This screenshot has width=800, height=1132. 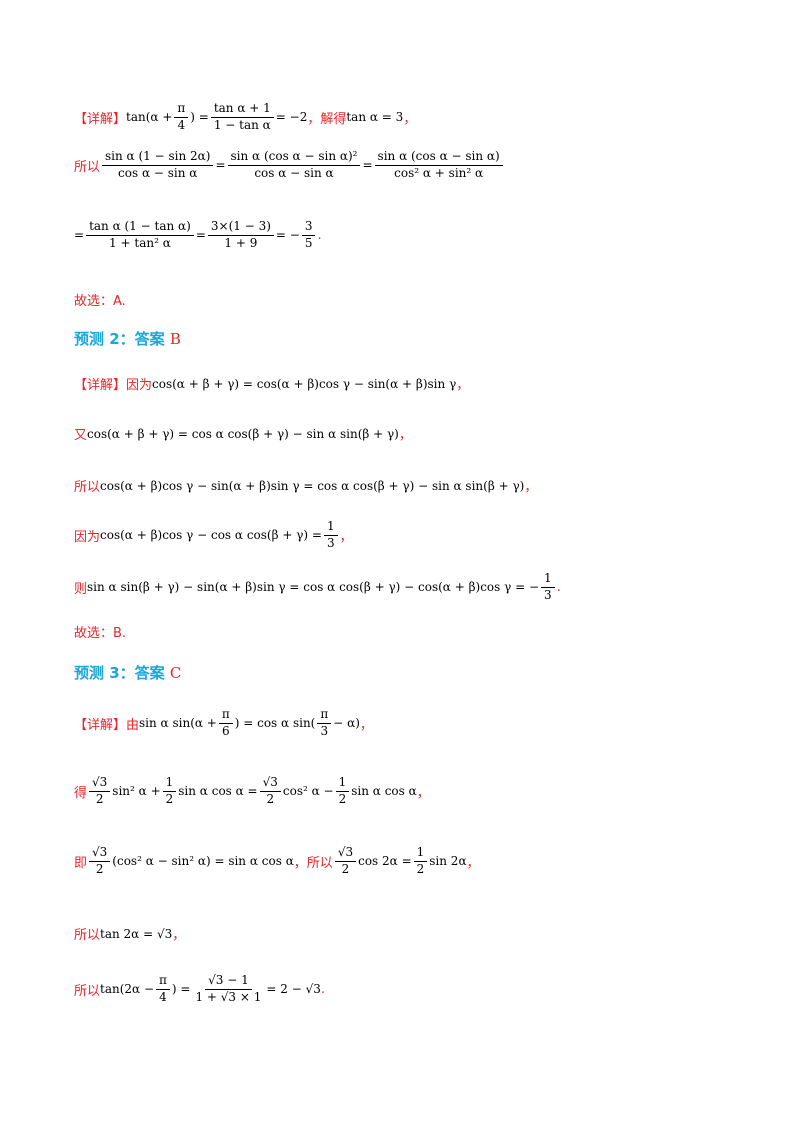 I want to click on frac-num: sin α (cos α − sin α), so click(x=438, y=157).